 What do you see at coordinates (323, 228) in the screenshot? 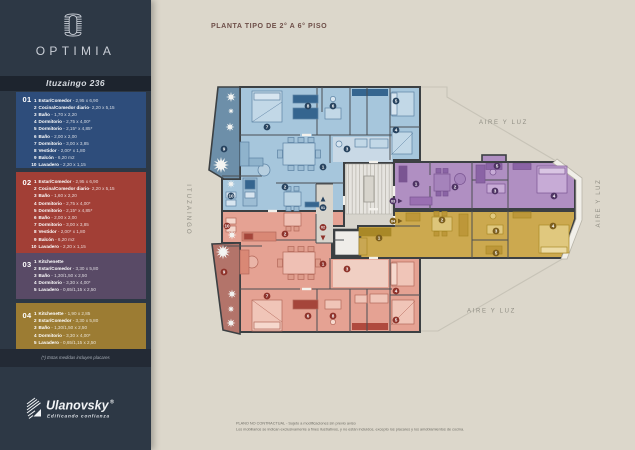
I see `svg-text: 02` at bounding box center [323, 228].